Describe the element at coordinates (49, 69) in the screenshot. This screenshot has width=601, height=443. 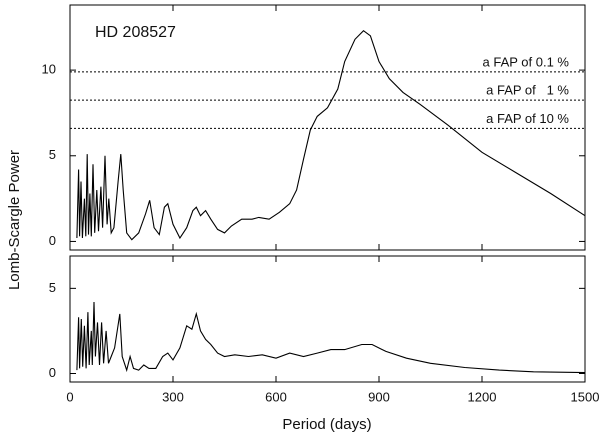
I see `y-tick-label: 10` at that location.